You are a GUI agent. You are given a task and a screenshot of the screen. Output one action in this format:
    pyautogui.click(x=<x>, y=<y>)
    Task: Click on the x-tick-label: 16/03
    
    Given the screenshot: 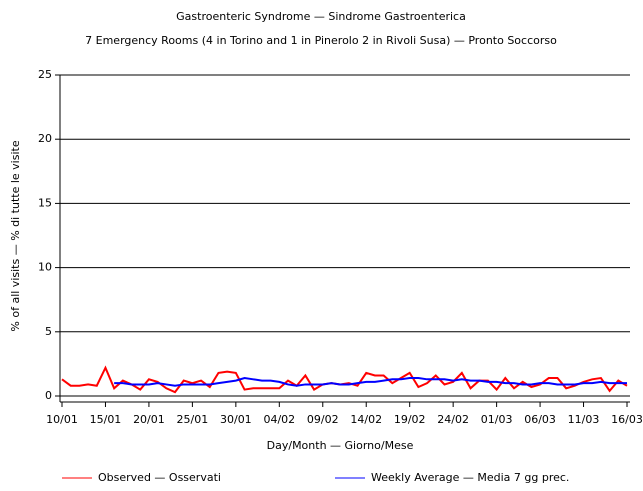 What is the action you would take?
    pyautogui.click(x=627, y=419)
    